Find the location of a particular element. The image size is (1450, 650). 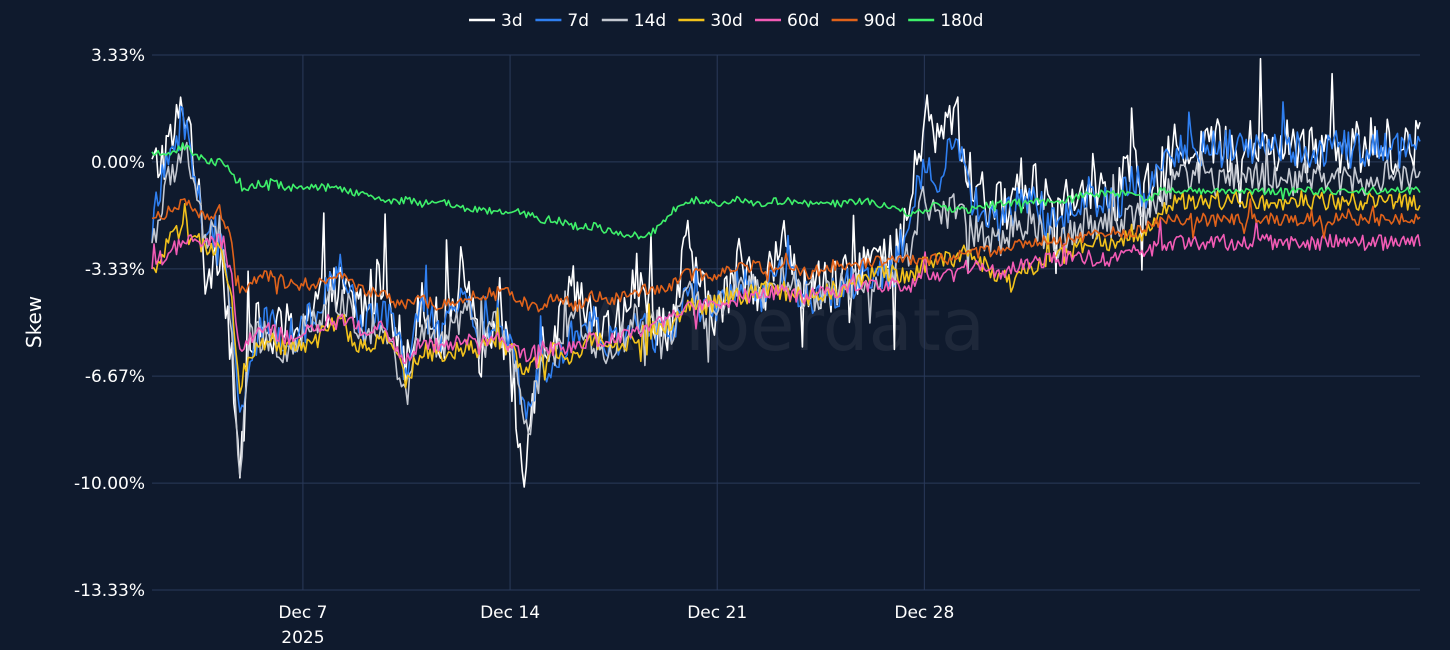

legend-item-14d: 14d is located at coordinates (633, 21).